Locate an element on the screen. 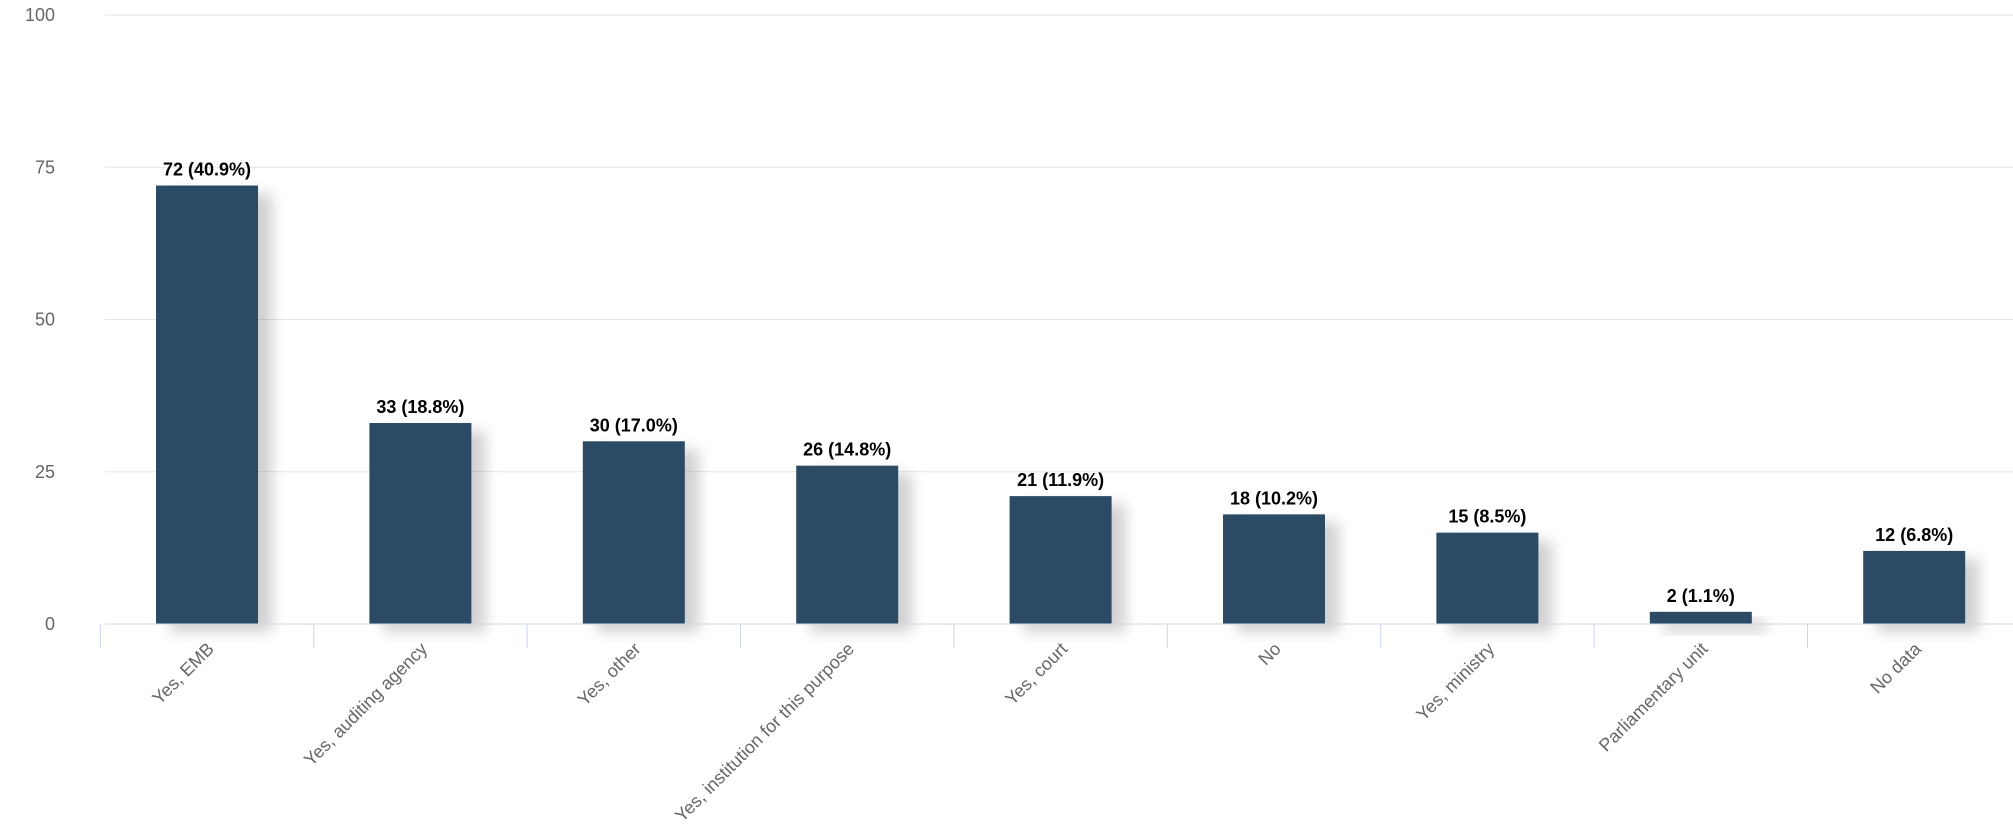 This screenshot has height=835, width=2013. x-tick-label: Yes, EMB is located at coordinates (183, 674).